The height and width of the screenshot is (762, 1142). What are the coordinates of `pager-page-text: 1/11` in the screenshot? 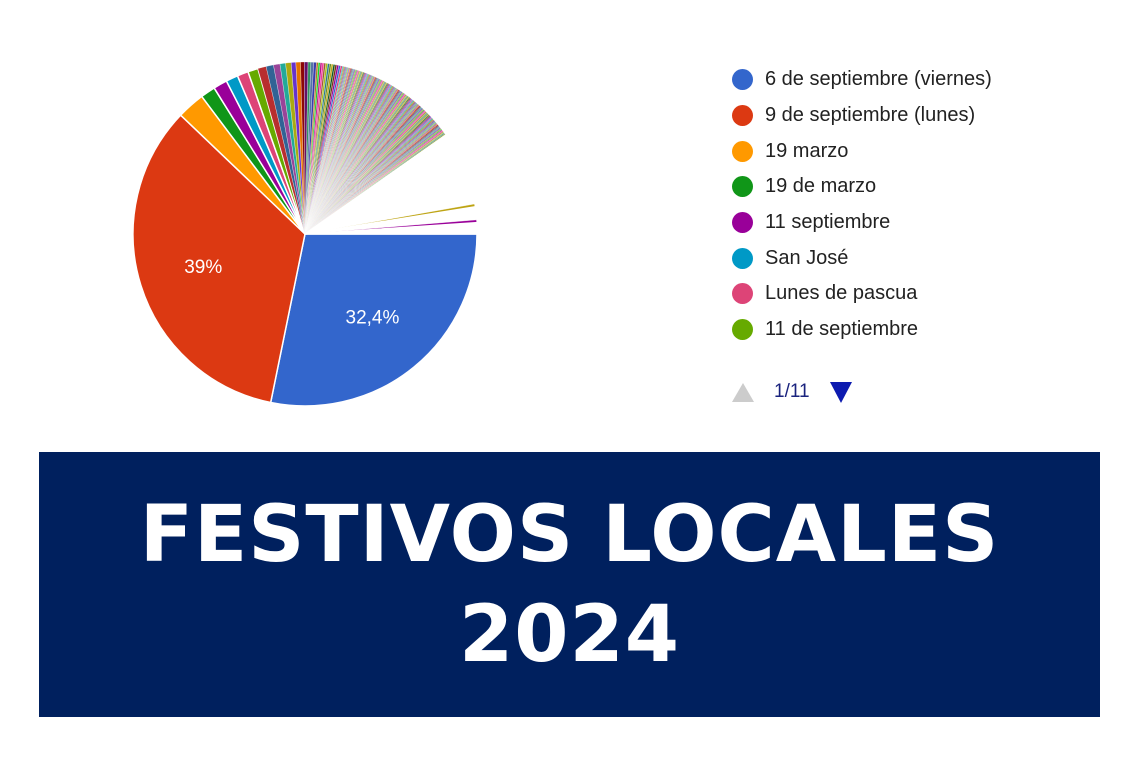 It's located at (792, 391).